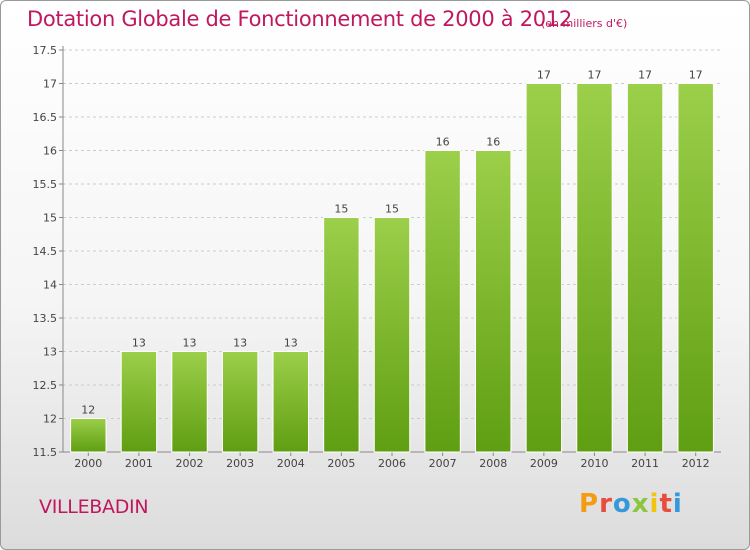 The width and height of the screenshot is (750, 550). Describe the element at coordinates (50, 352) in the screenshot. I see `y-tick-label: 13` at that location.